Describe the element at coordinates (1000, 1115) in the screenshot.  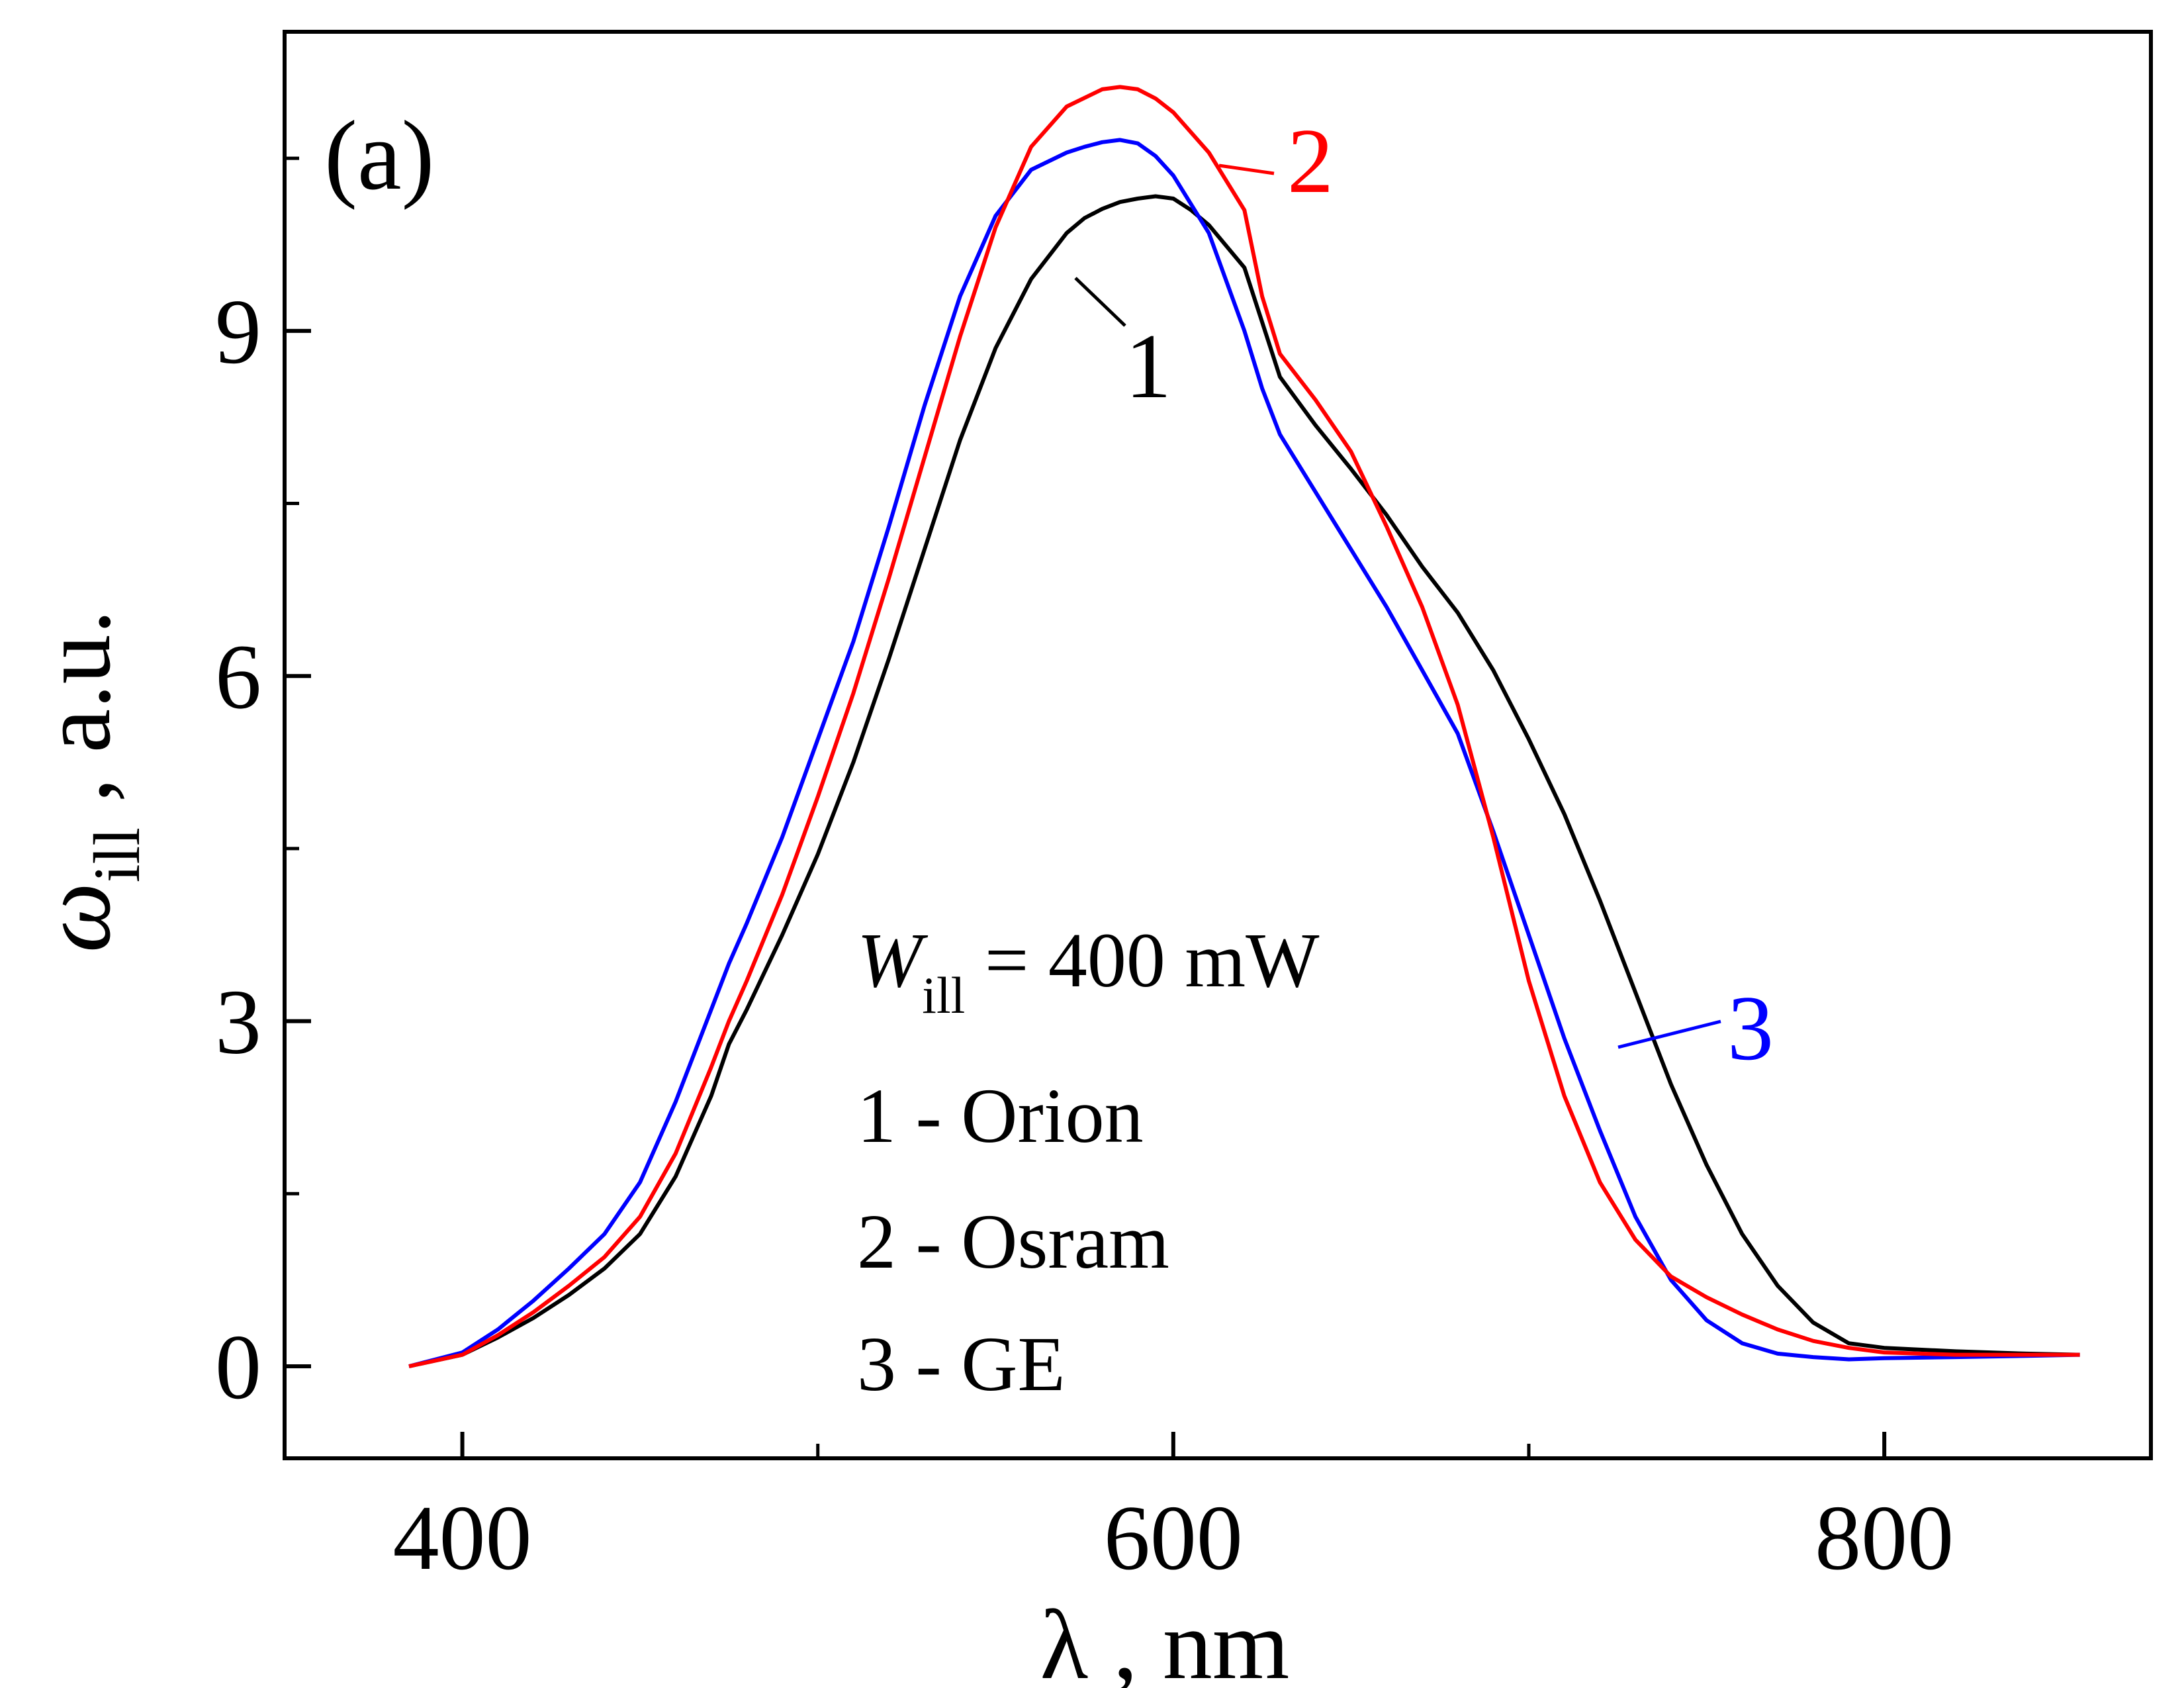
I see `annotation-line-orion: 1 - Orion` at that location.